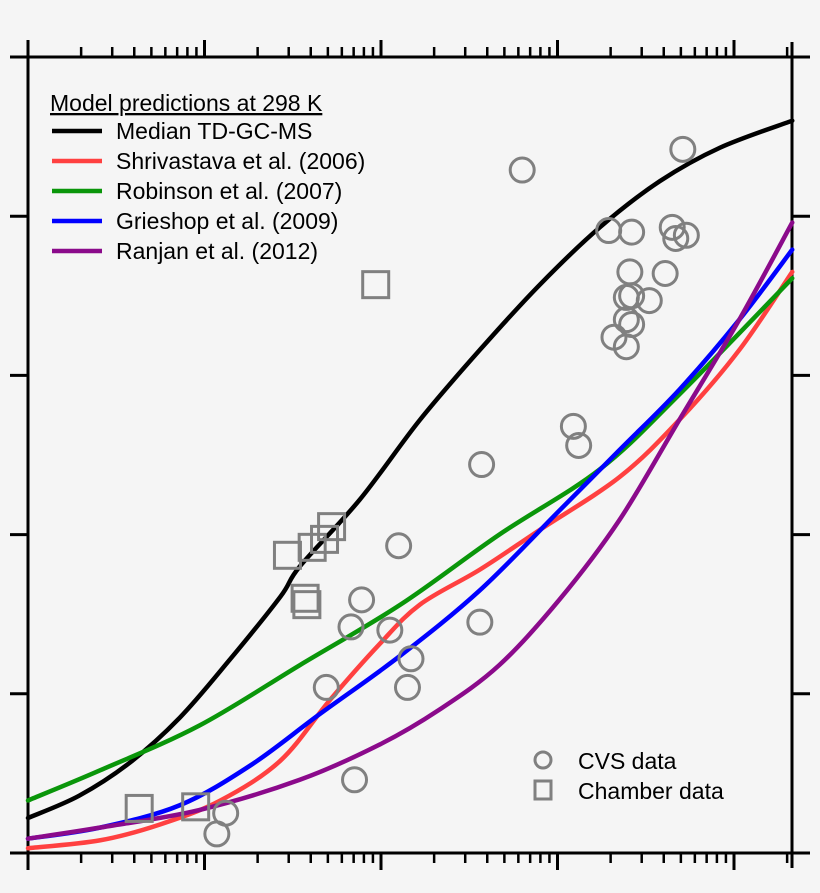 The width and height of the screenshot is (820, 893). Describe the element at coordinates (214, 131) in the screenshot. I see `legend-label-0: Median TD-GC-MS` at that location.